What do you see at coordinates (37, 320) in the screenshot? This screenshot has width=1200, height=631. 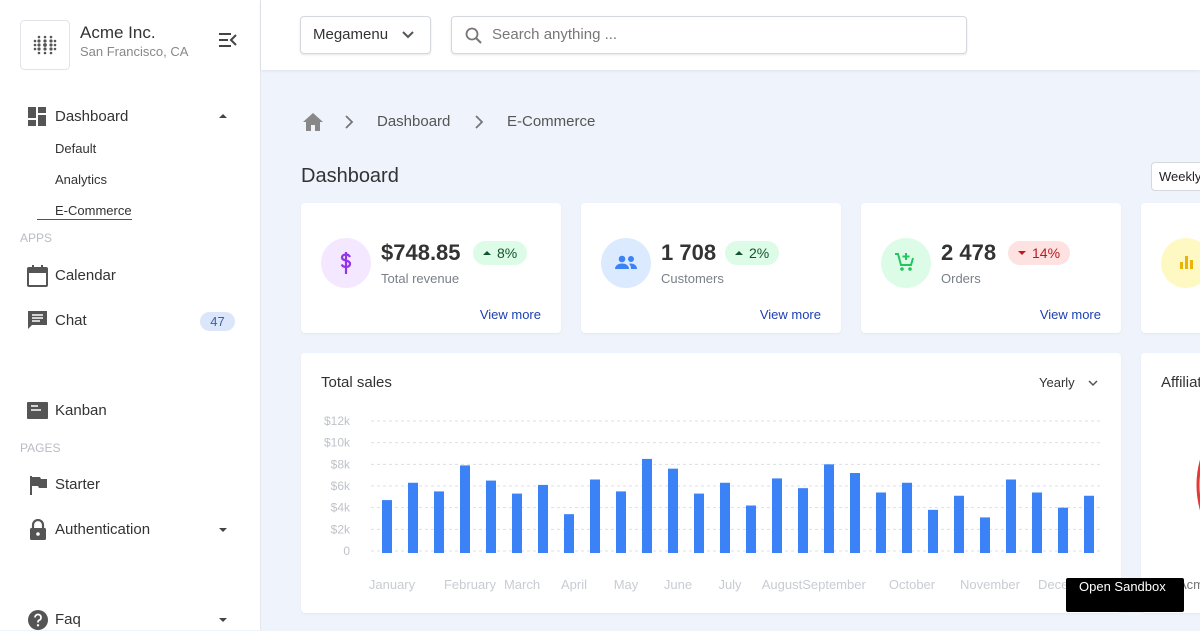 I see `chat-icon` at bounding box center [37, 320].